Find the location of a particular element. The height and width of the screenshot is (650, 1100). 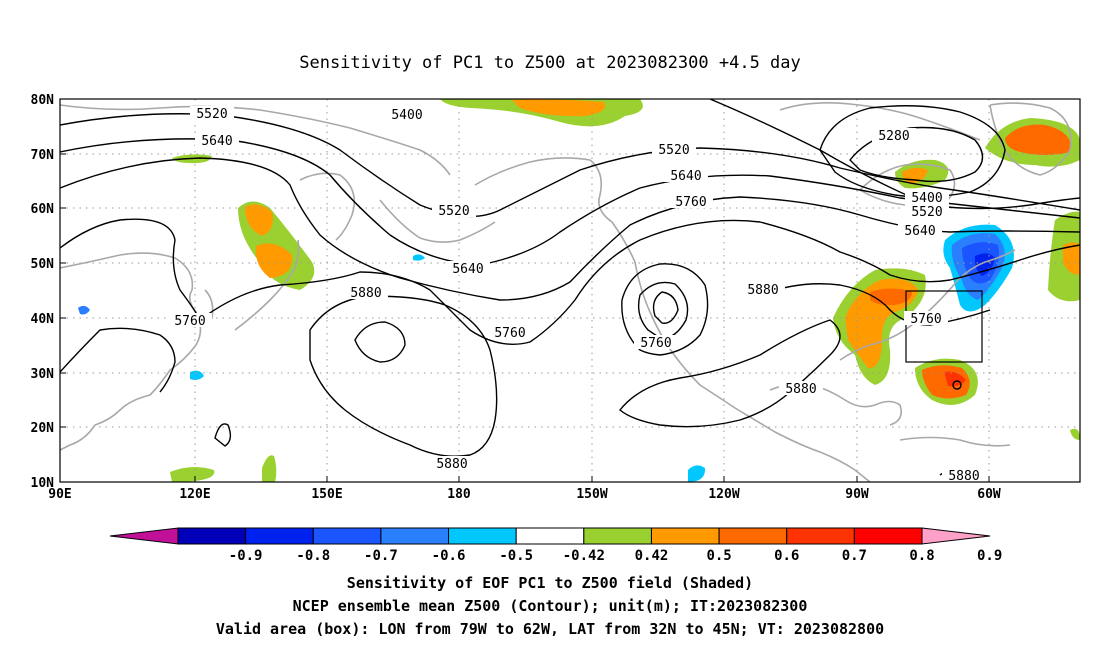

colorbar-tick-label: 0.8 is located at coordinates (921, 556).